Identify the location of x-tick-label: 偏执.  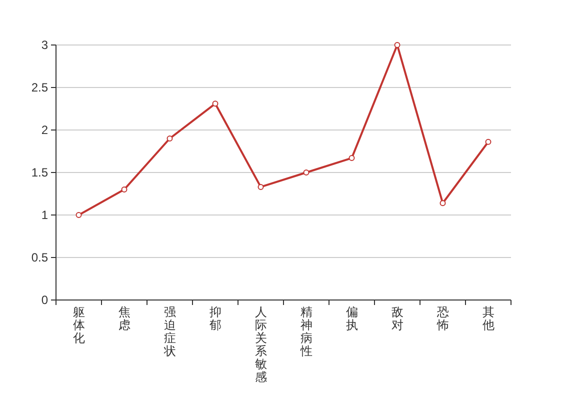
(352, 318).